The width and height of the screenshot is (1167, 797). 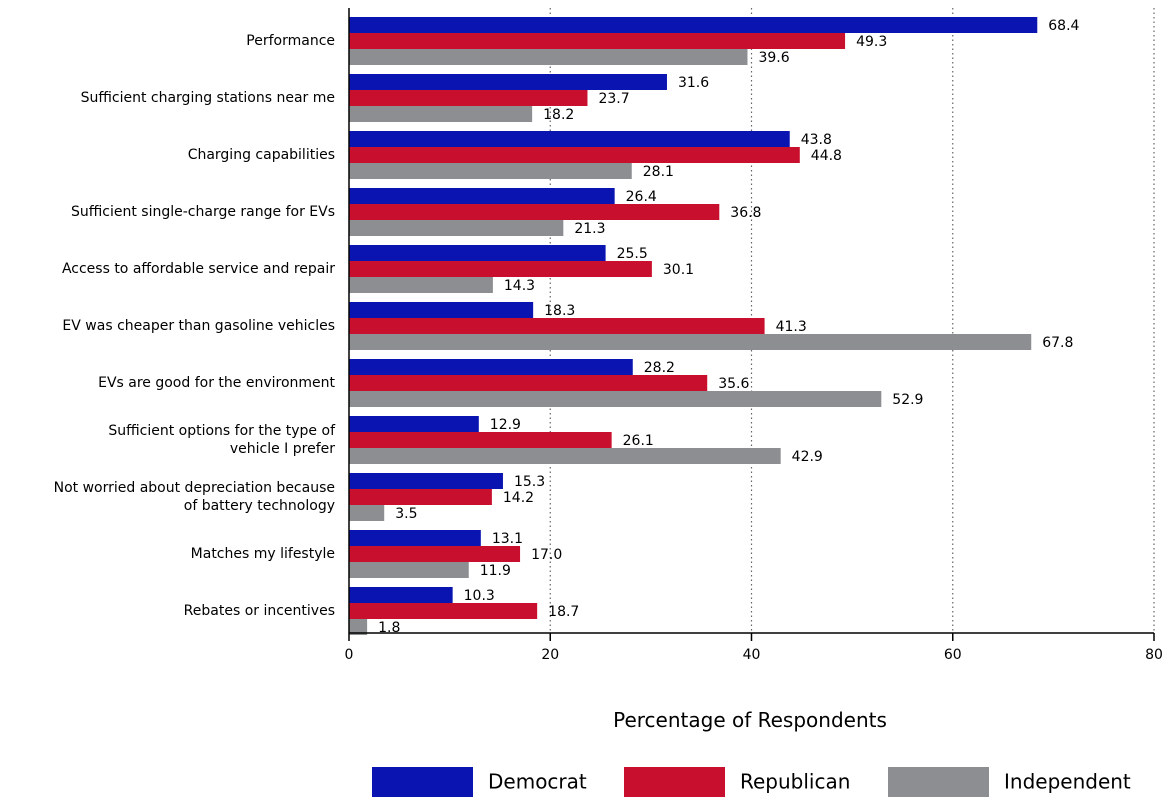 What do you see at coordinates (632, 254) in the screenshot?
I see `value-label-democrat-4: 25.5` at bounding box center [632, 254].